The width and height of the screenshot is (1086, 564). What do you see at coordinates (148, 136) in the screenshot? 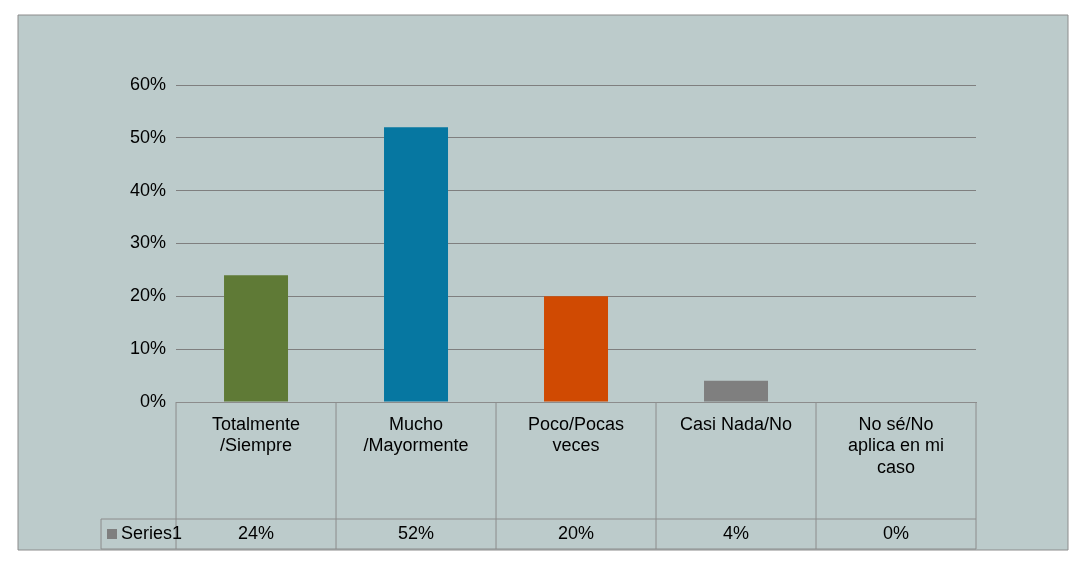
I see `y-tick-label: 50%` at bounding box center [148, 136].